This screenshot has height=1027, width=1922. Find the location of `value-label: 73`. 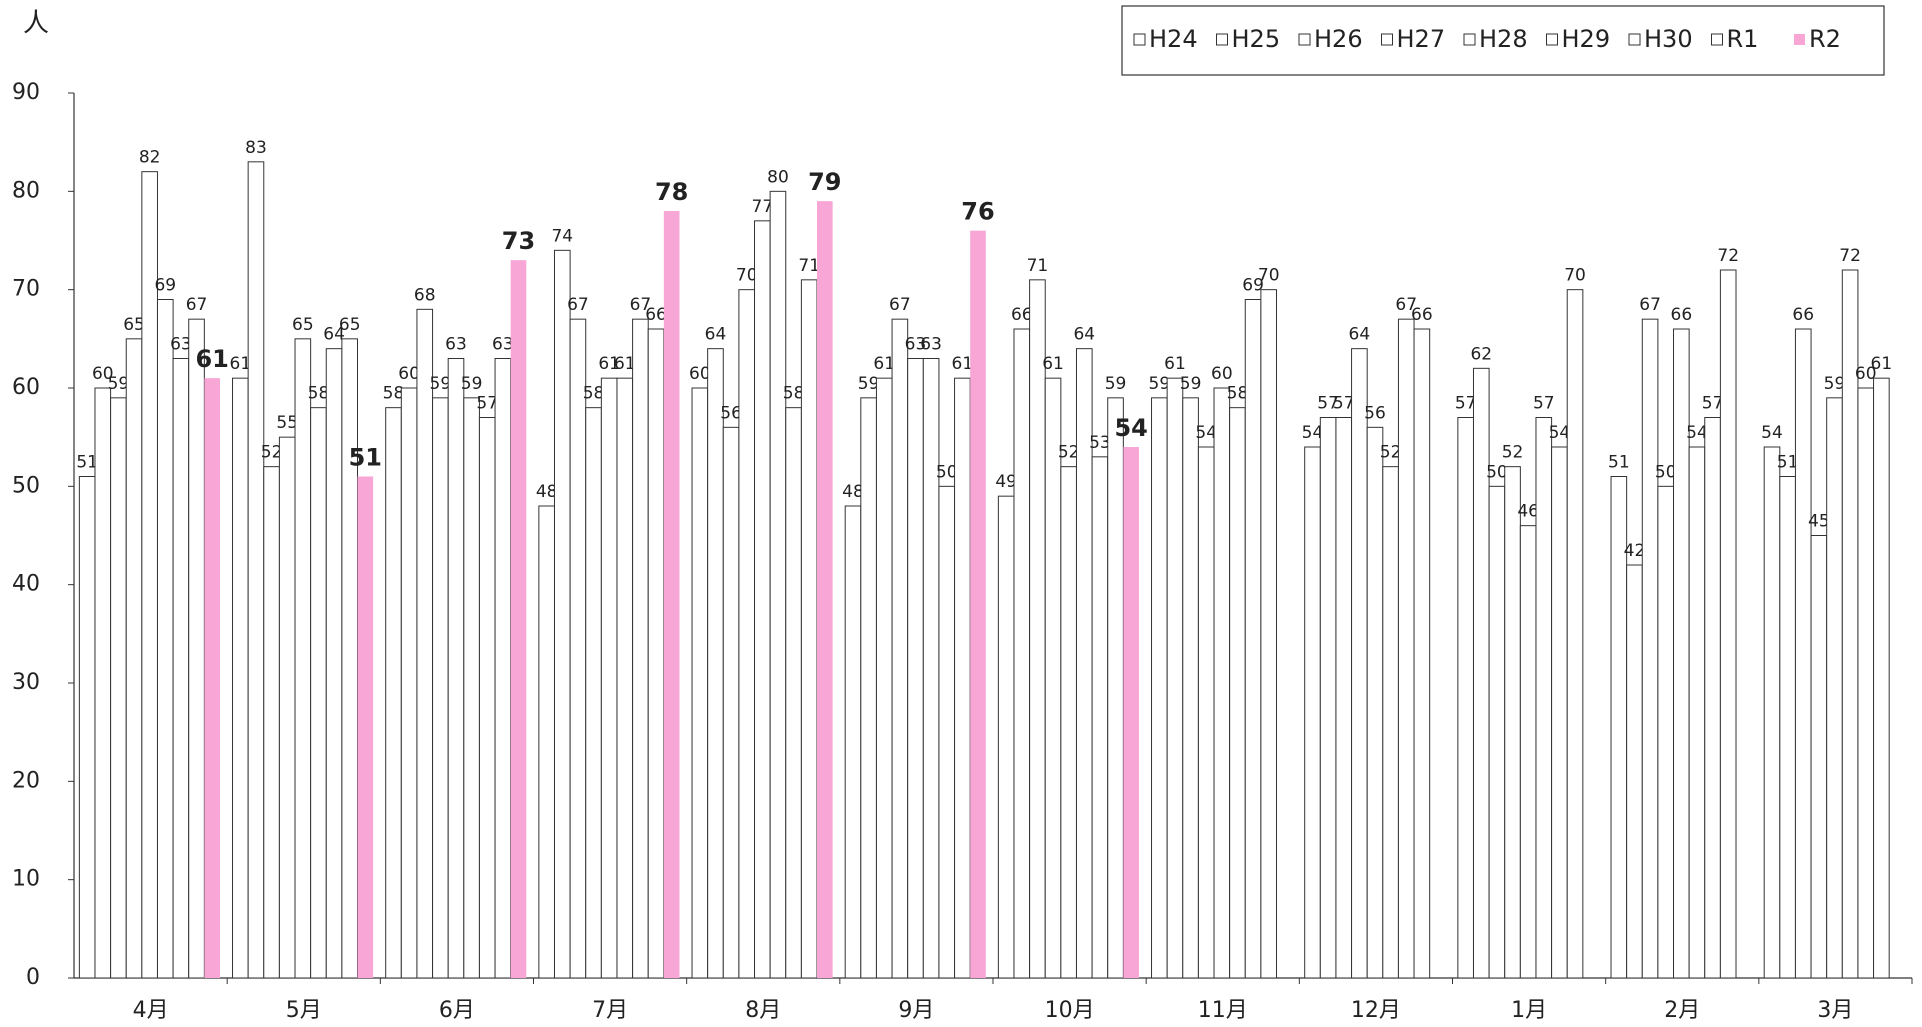

value-label: 73 is located at coordinates (518, 241).